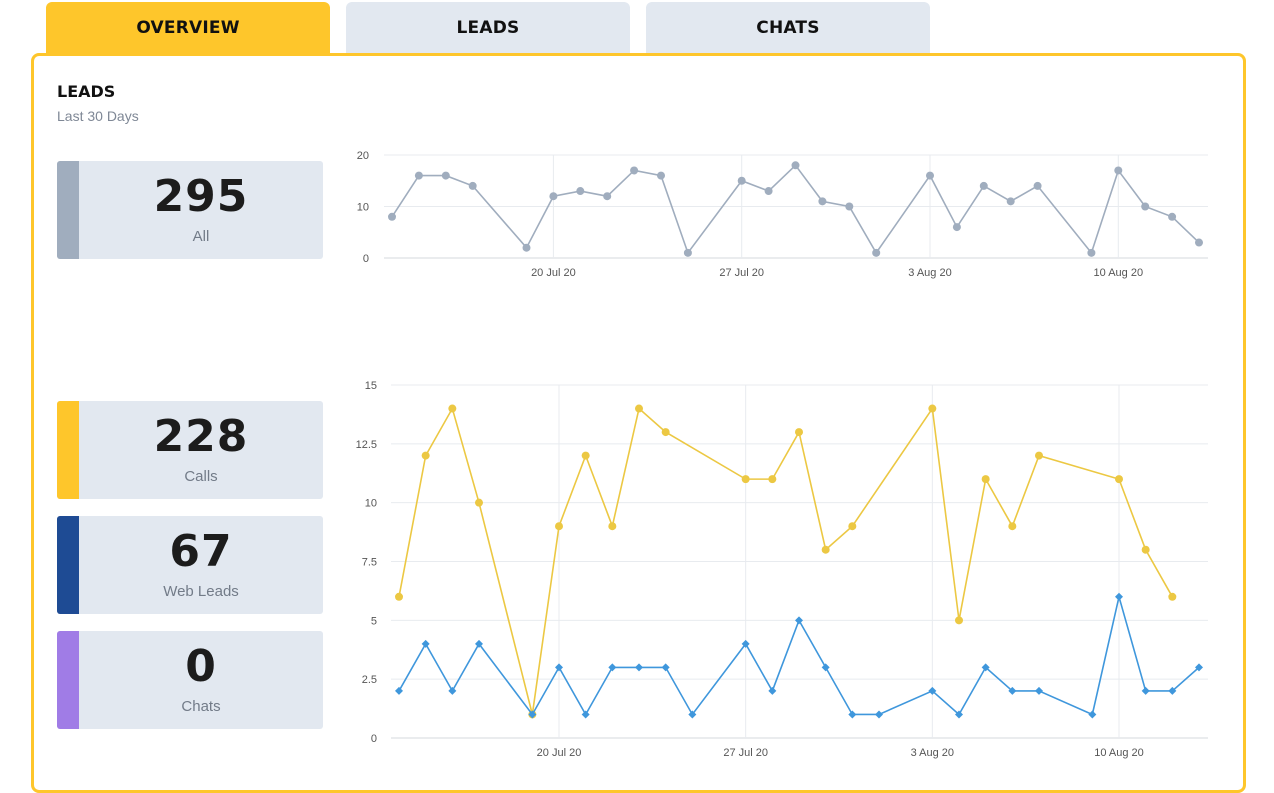 The width and height of the screenshot is (1274, 793). I want to click on stat-card-chats: 0 Chats, so click(190, 680).